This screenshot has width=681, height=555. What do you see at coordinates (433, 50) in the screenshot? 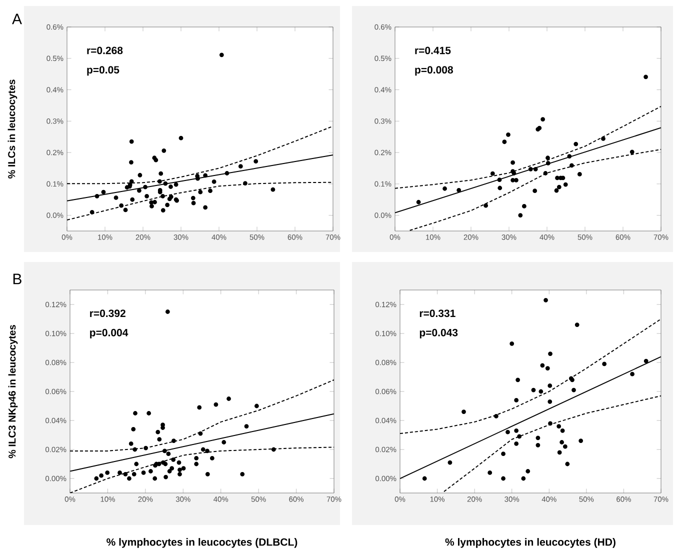
I see `annotation: r=0.415` at bounding box center [433, 50].